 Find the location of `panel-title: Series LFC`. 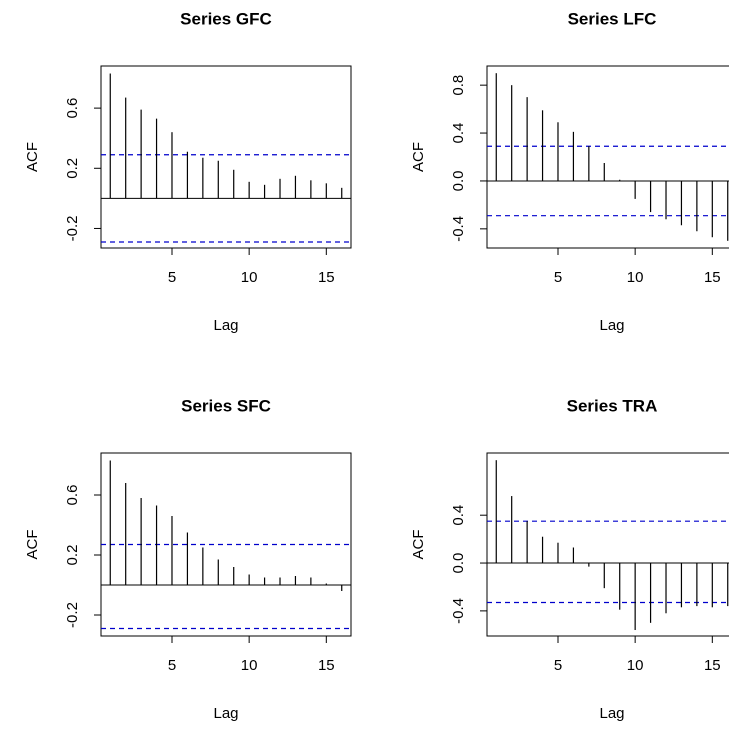

panel-title: Series LFC is located at coordinates (612, 18).